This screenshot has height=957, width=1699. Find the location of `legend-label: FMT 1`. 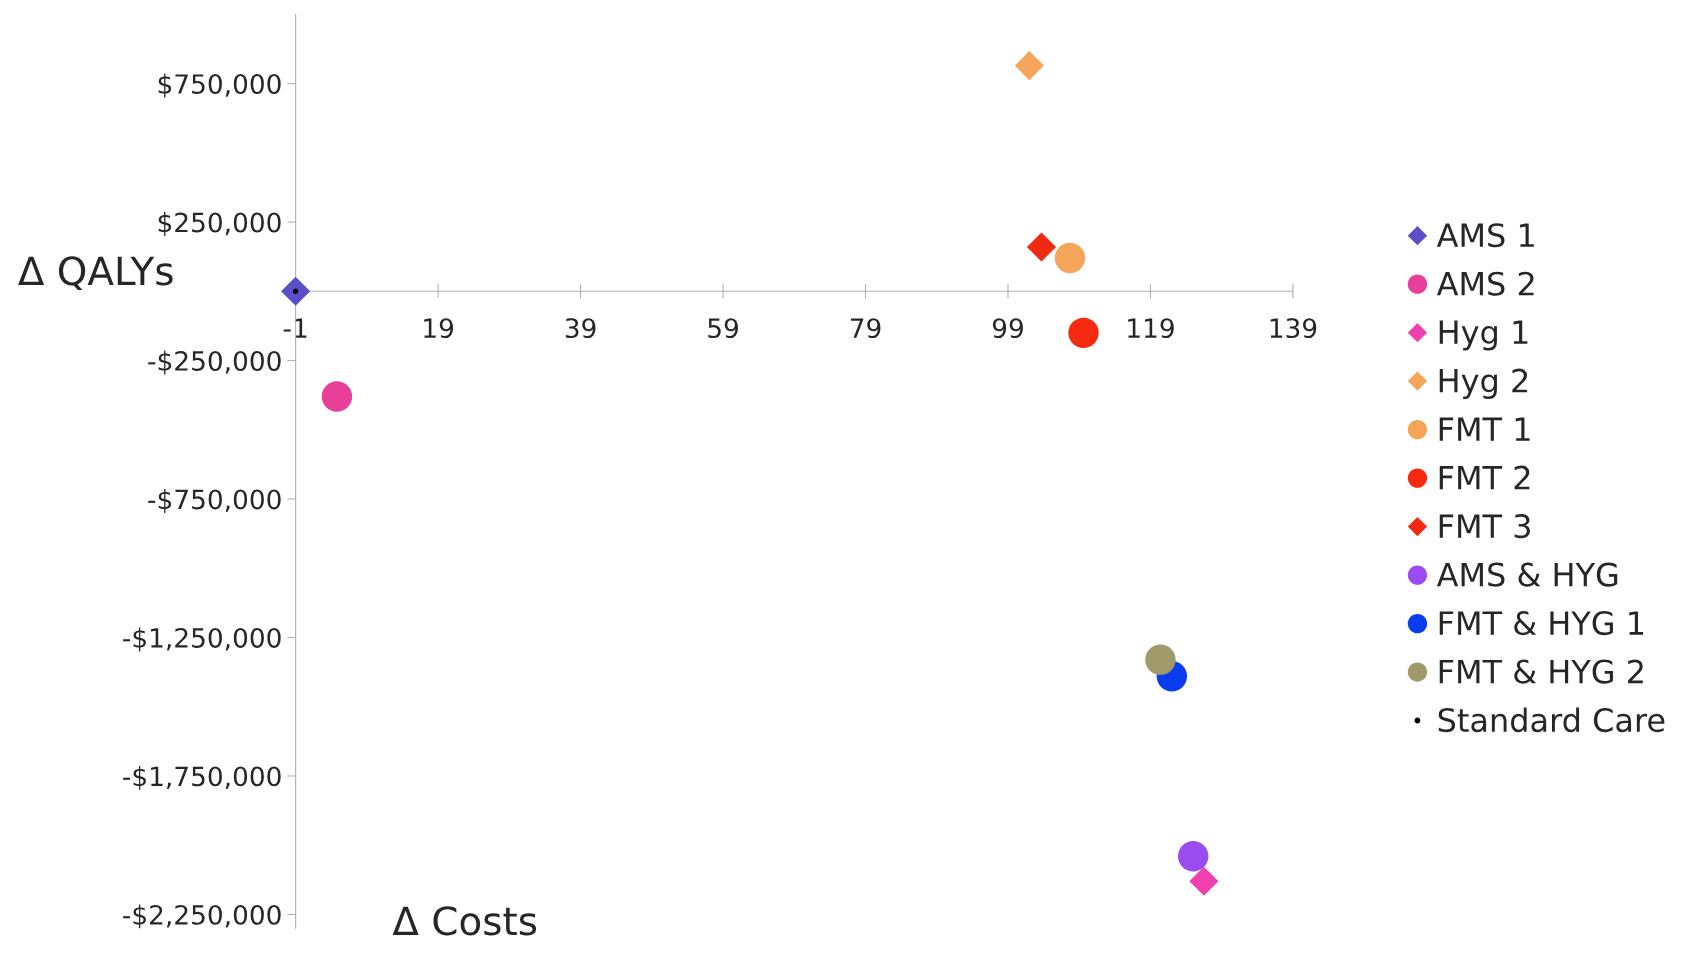

legend-label: FMT 1 is located at coordinates (1484, 429).